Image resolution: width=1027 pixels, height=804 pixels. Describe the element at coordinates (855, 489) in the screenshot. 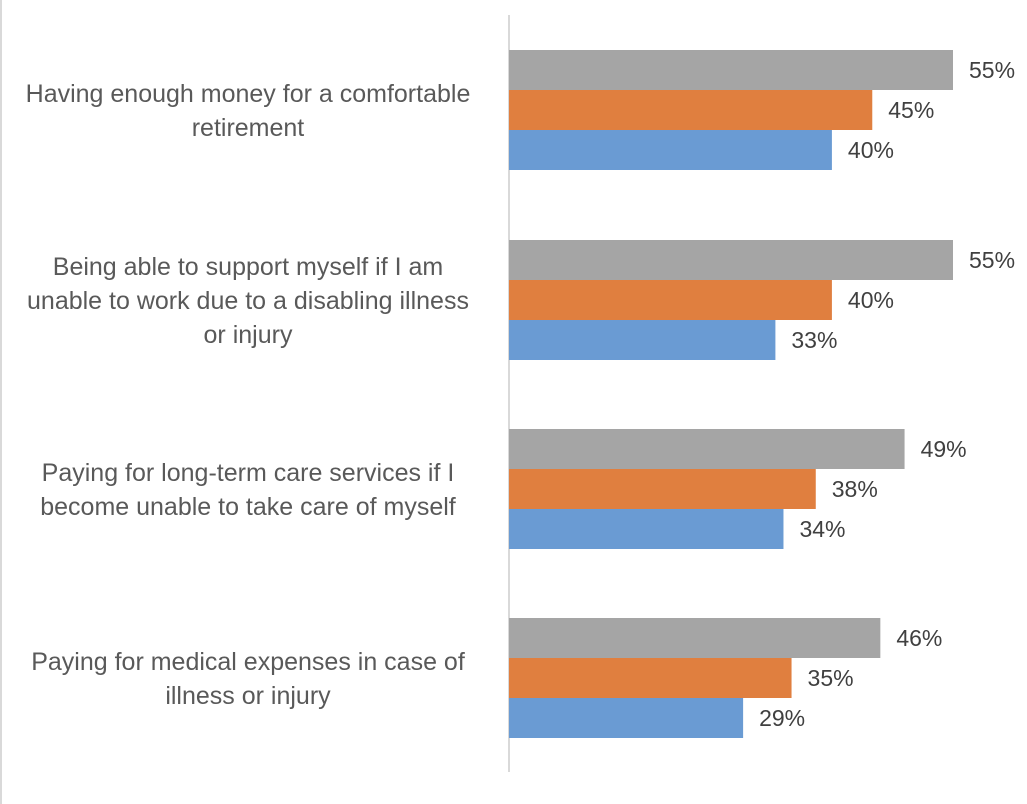

I see `data-label-orange: 38%` at that location.